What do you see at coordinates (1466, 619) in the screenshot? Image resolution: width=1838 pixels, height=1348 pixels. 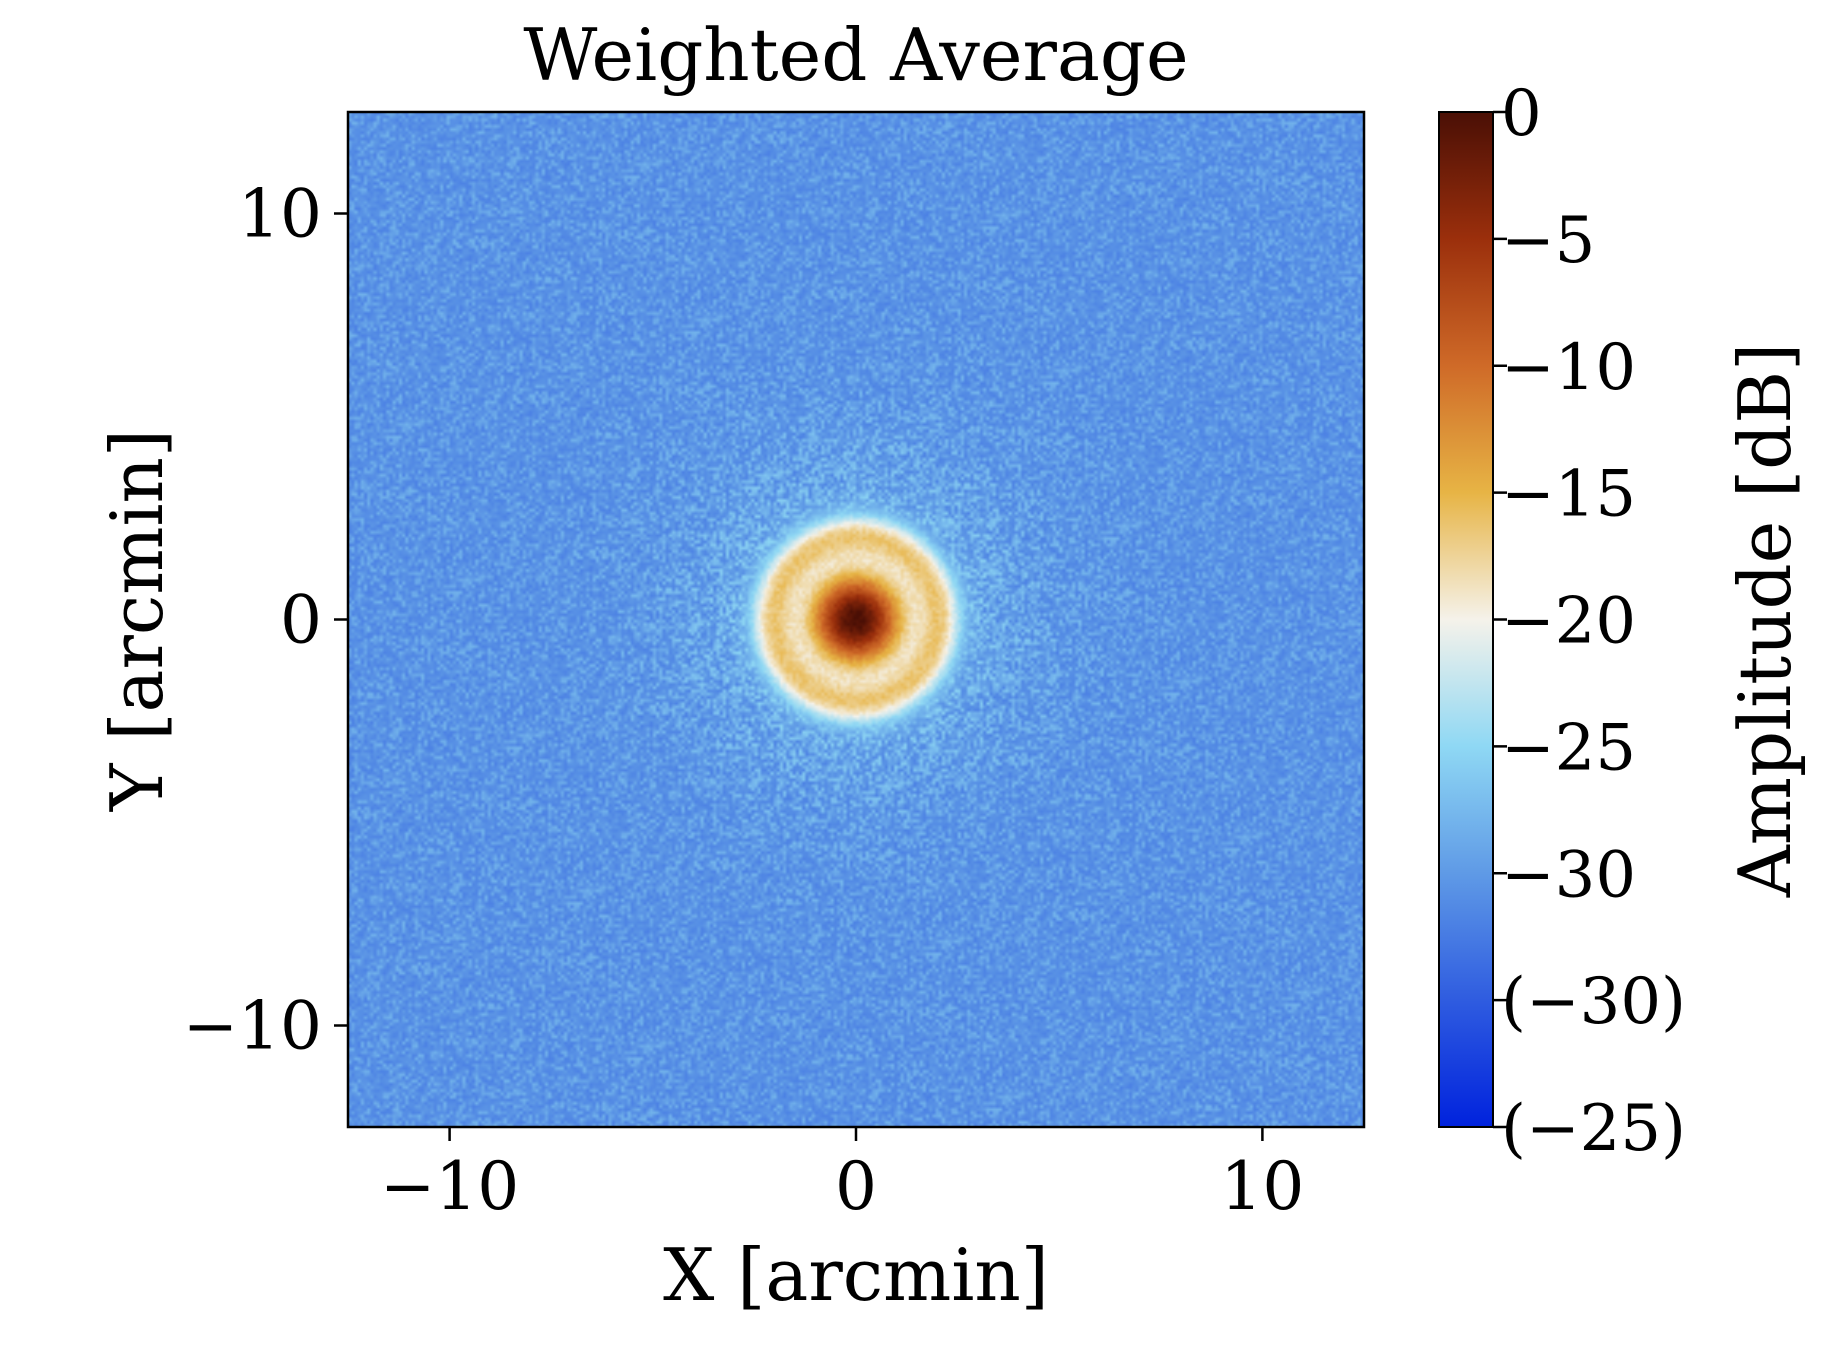 I see `colorbar-gradient` at bounding box center [1466, 619].